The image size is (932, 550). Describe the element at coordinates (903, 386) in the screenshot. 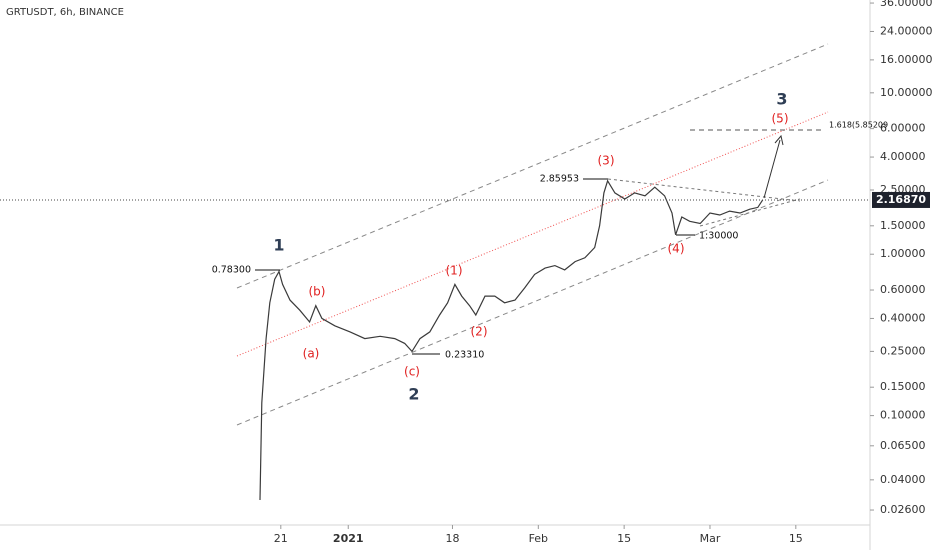

I see `y-tick-label: 0.15000` at that location.